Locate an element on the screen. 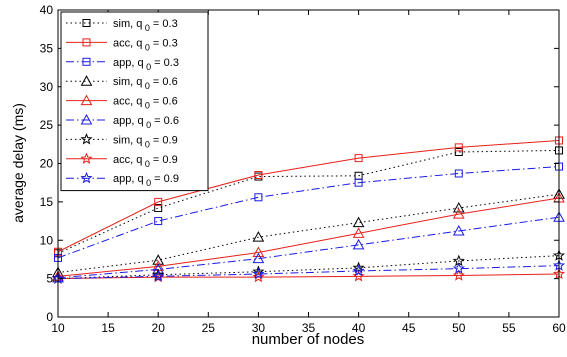  legend-label: acc, q 0 = 0.9 is located at coordinates (145, 161).